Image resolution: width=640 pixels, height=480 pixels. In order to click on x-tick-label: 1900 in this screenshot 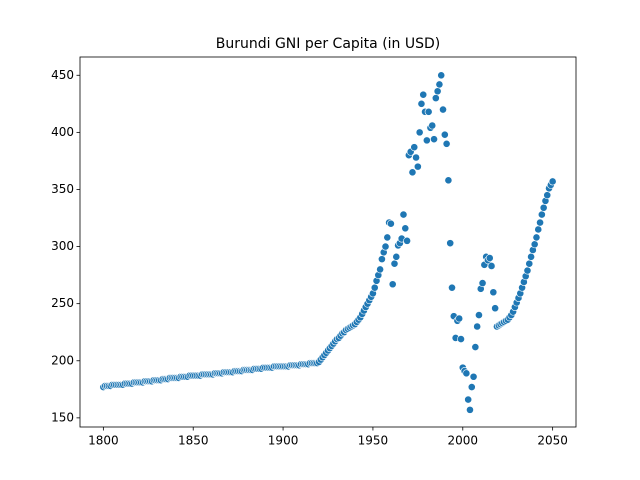, I will do `click(283, 441)`.